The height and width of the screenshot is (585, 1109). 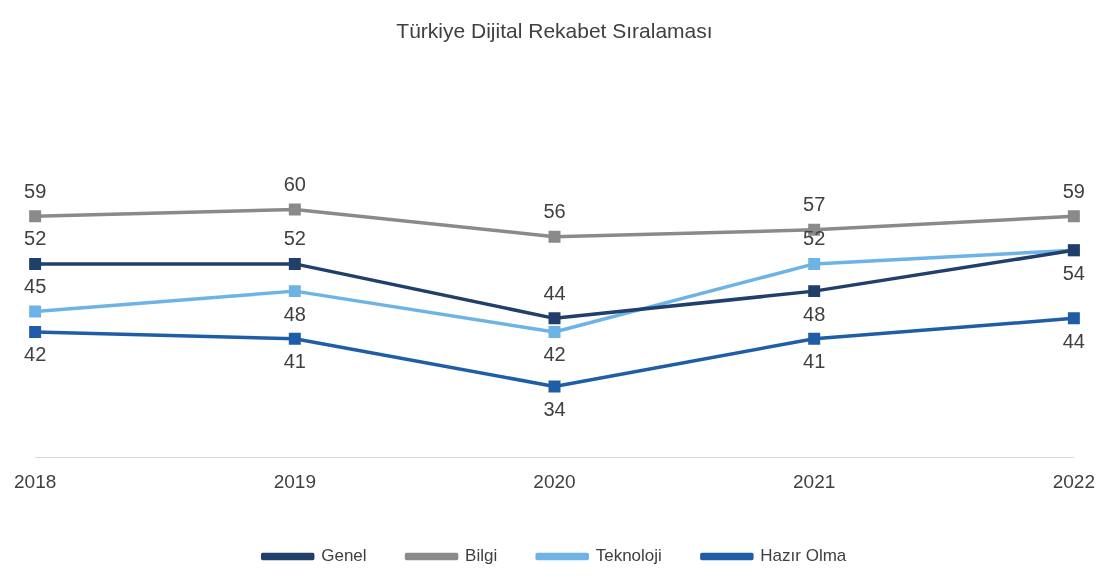 What do you see at coordinates (344, 556) in the screenshot?
I see `legend-label: Genel` at bounding box center [344, 556].